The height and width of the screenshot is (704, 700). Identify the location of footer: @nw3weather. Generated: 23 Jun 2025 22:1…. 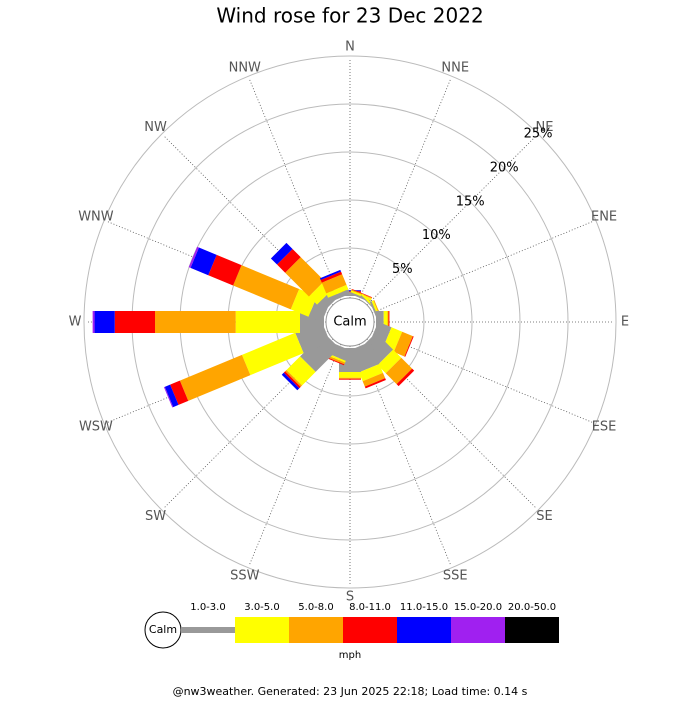
(350, 691).